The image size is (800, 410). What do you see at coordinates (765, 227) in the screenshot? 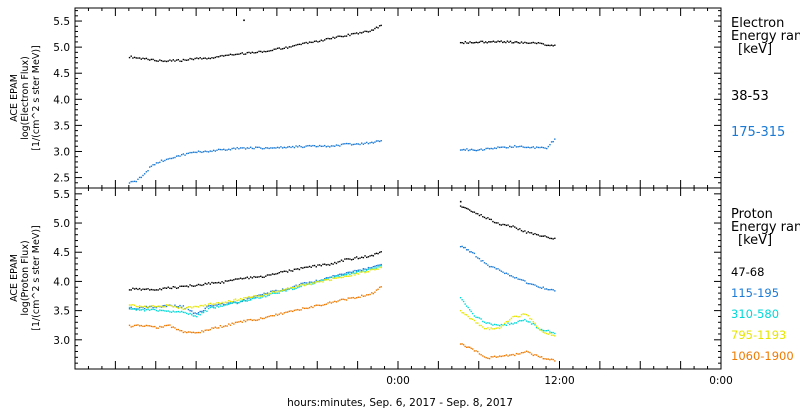
I see `proton-legend-title-2: Energy ranges` at bounding box center [765, 227].